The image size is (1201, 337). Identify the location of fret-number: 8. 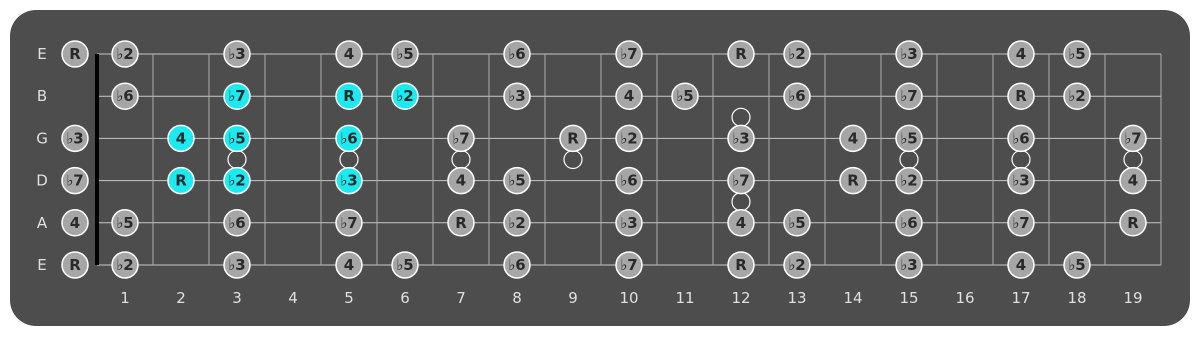
(517, 298).